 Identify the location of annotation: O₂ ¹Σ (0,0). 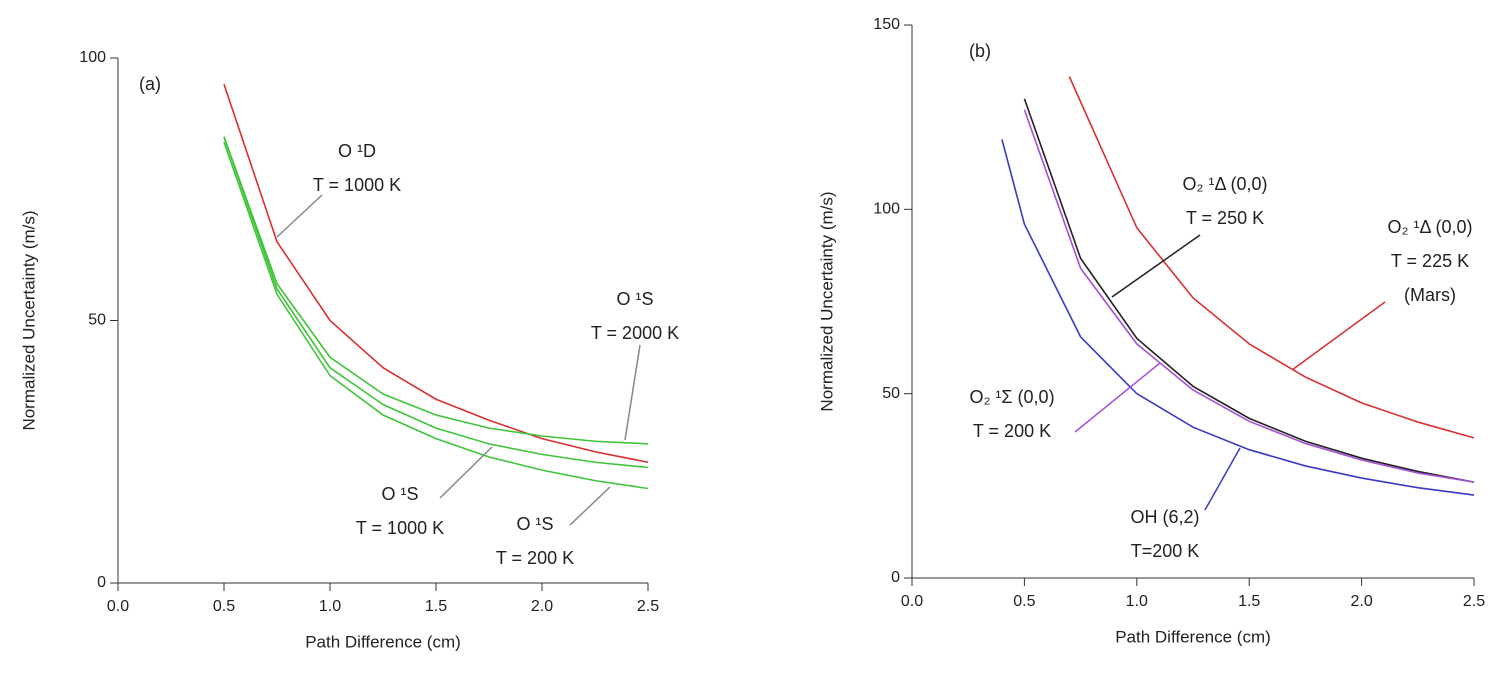
(1011, 397).